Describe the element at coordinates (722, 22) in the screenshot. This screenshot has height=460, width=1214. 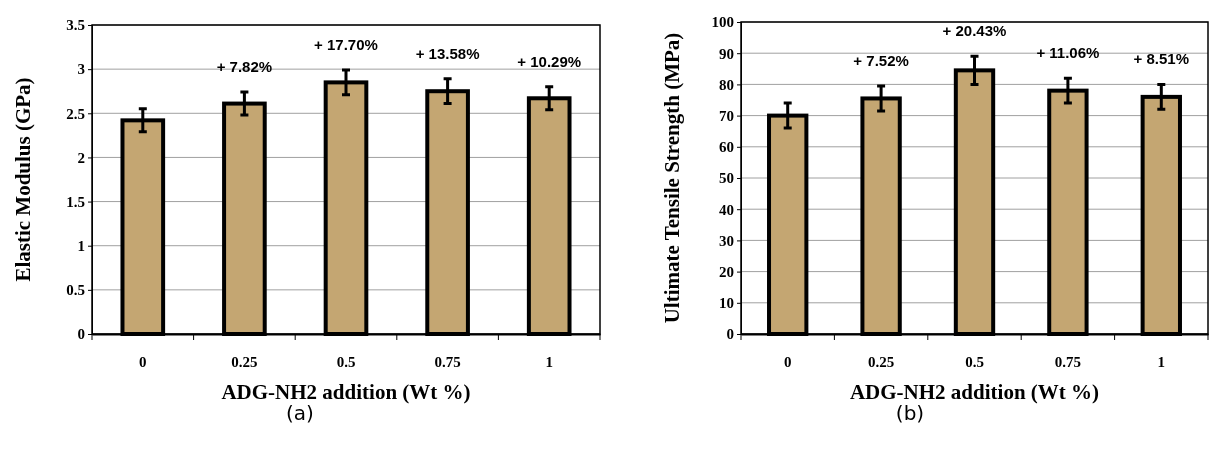
I see `y-tick-label: 100` at that location.